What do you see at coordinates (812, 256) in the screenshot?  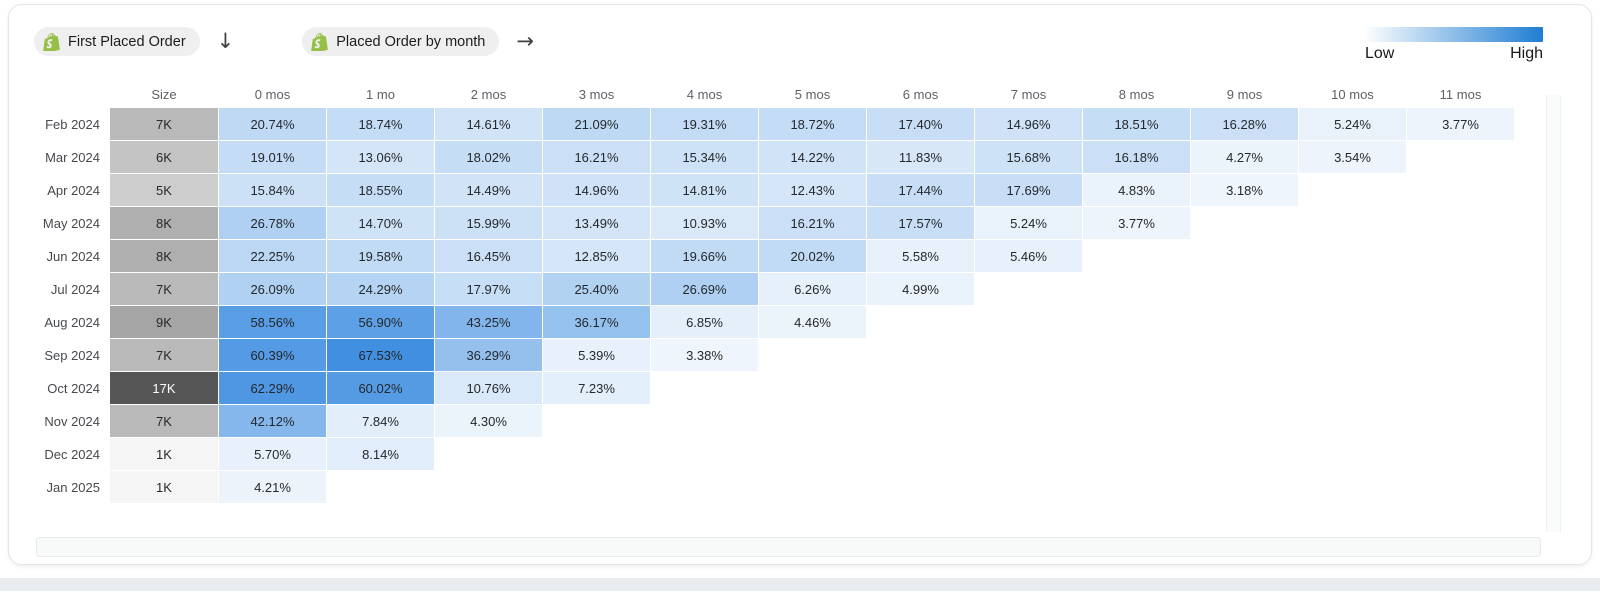 I see `heatmap-cell: 20.02%` at bounding box center [812, 256].